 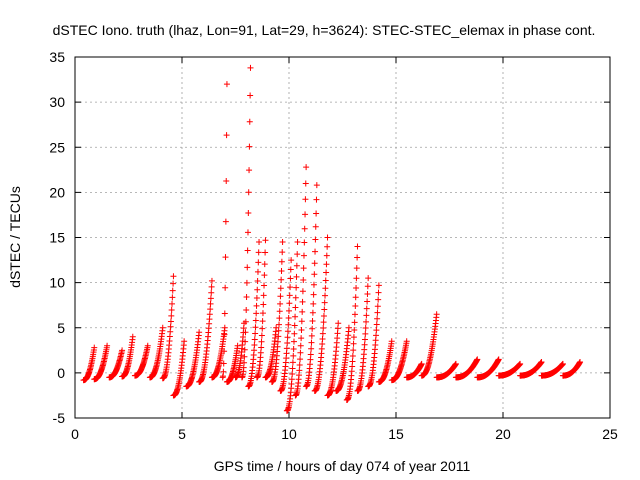 What do you see at coordinates (342, 466) in the screenshot?
I see `x-axis-label: GPS time / hours of day 074 of year 2011` at bounding box center [342, 466].